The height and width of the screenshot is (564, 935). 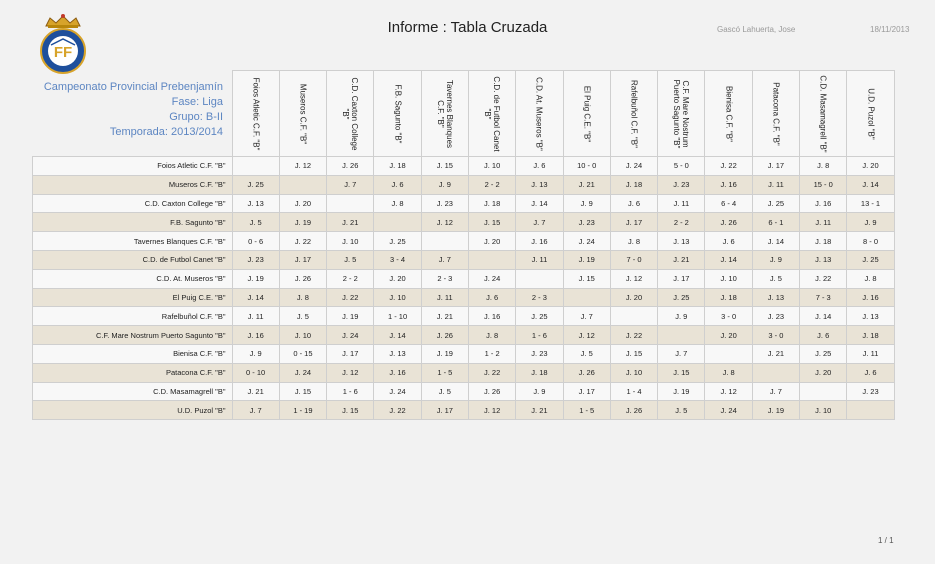 What do you see at coordinates (756, 29) in the screenshot?
I see `author-name: Gascó Lahuerta, Jose` at bounding box center [756, 29].